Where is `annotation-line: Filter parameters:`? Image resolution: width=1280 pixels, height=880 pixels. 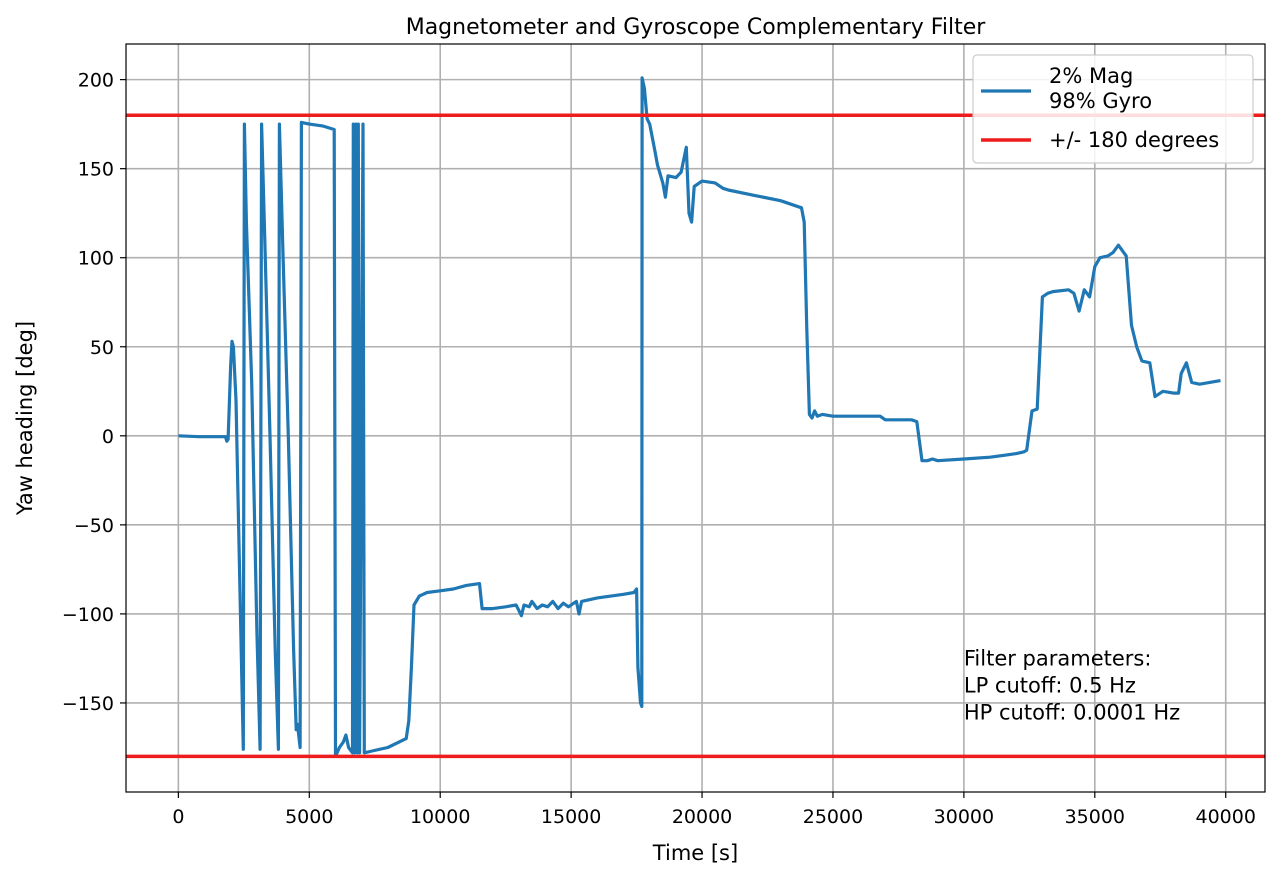
annotation-line: Filter parameters: is located at coordinates (1058, 658).